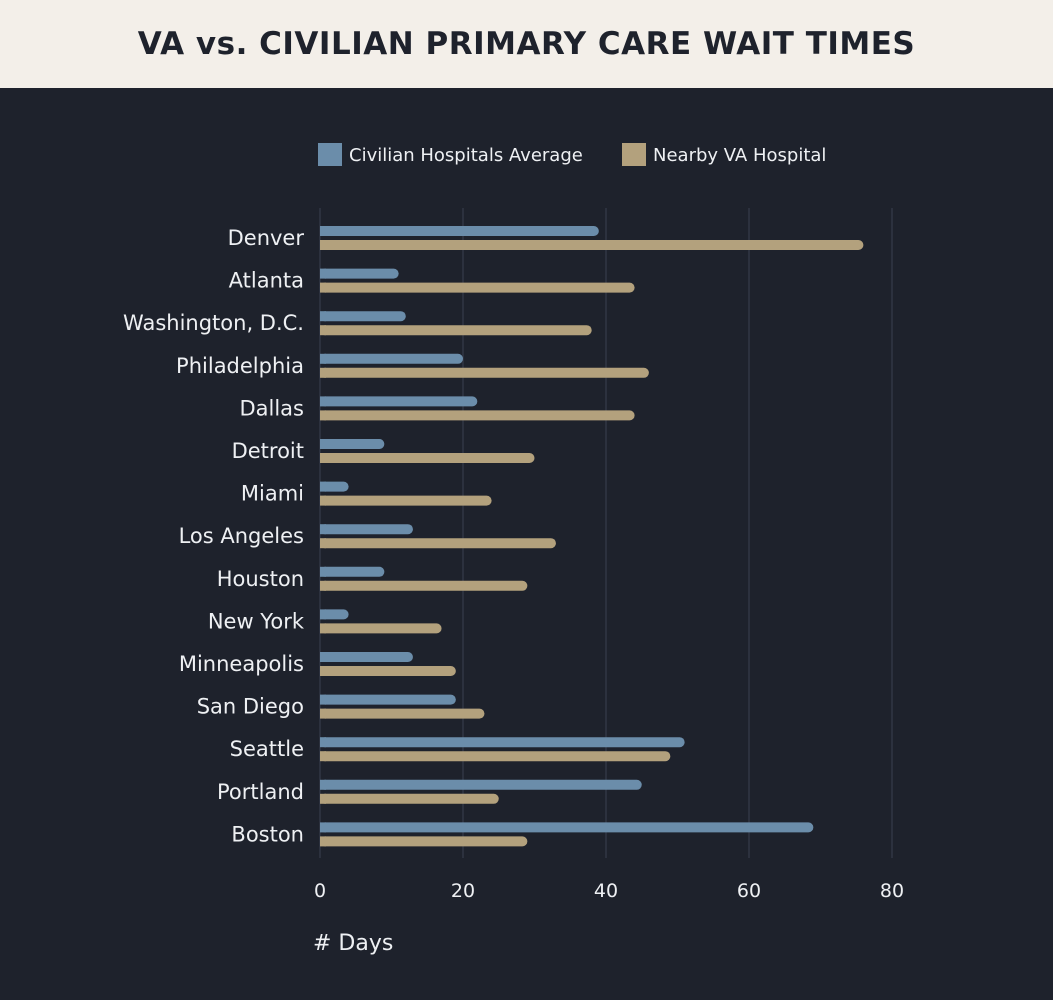 The width and height of the screenshot is (1053, 1000). Describe the element at coordinates (266, 238) in the screenshot. I see `category-label: Denver` at that location.